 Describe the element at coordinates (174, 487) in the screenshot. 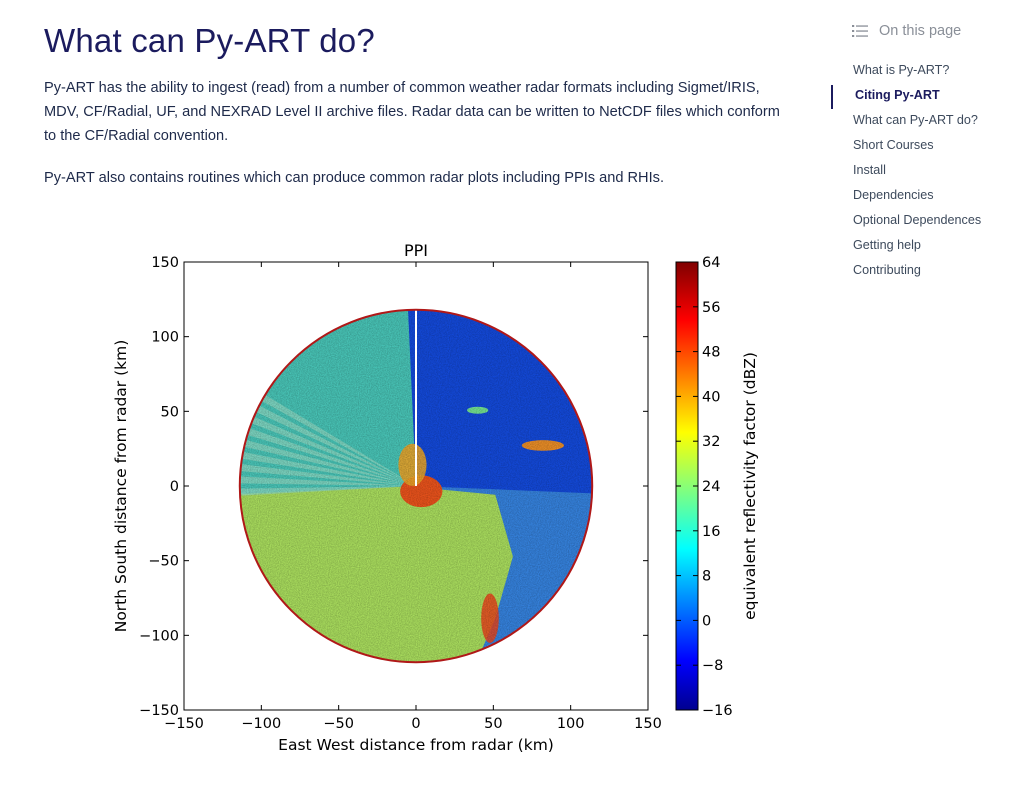

I see `y-tick-label: 0` at that location.